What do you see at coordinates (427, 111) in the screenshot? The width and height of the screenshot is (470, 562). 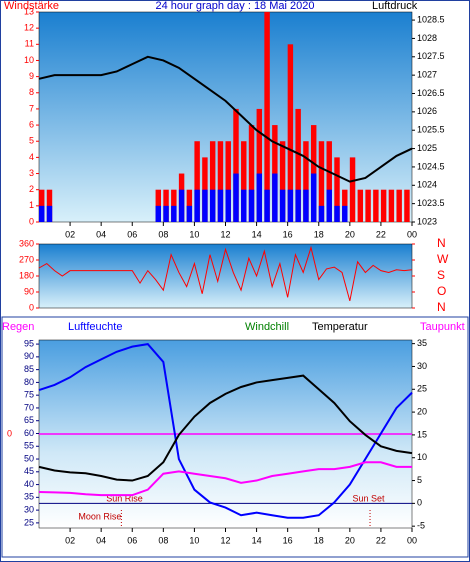 I see `y2-tick-label: 1026` at bounding box center [427, 111].